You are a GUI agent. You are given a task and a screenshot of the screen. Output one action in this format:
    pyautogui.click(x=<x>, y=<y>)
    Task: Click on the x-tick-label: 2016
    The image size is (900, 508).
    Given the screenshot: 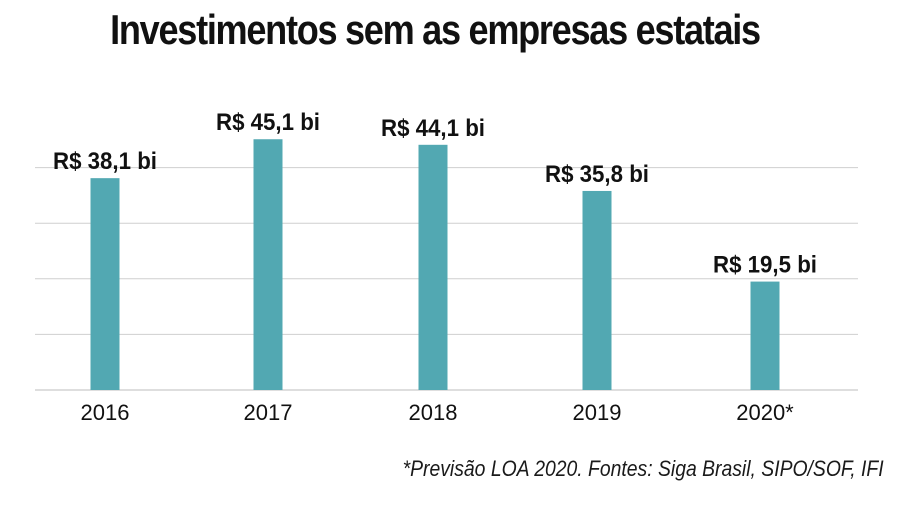 What is the action you would take?
    pyautogui.click(x=105, y=412)
    